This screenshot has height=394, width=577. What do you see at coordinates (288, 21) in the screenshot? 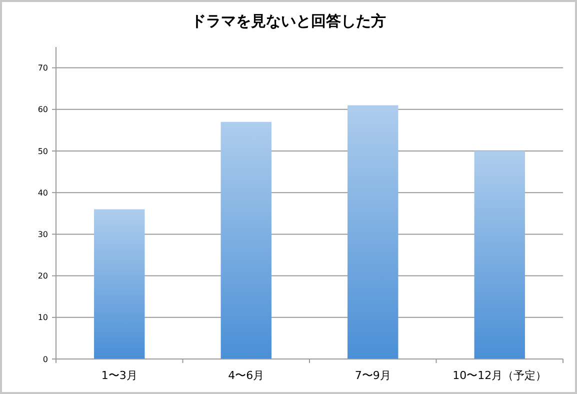
I see `chart-title: ドラマを見ないと回答した方` at bounding box center [288, 21].